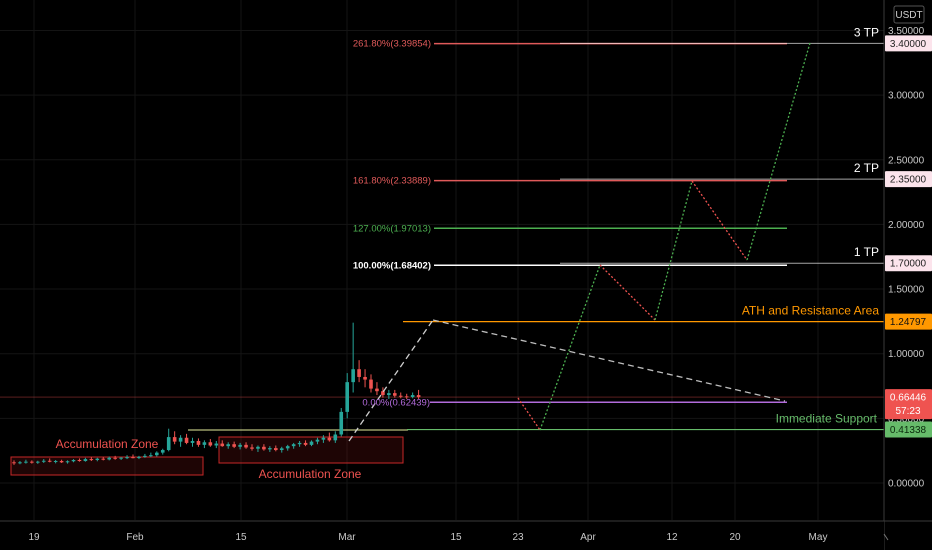 This screenshot has width=932, height=550. Describe the element at coordinates (906, 419) in the screenshot. I see `y-tick-label: 0.50000` at that location.